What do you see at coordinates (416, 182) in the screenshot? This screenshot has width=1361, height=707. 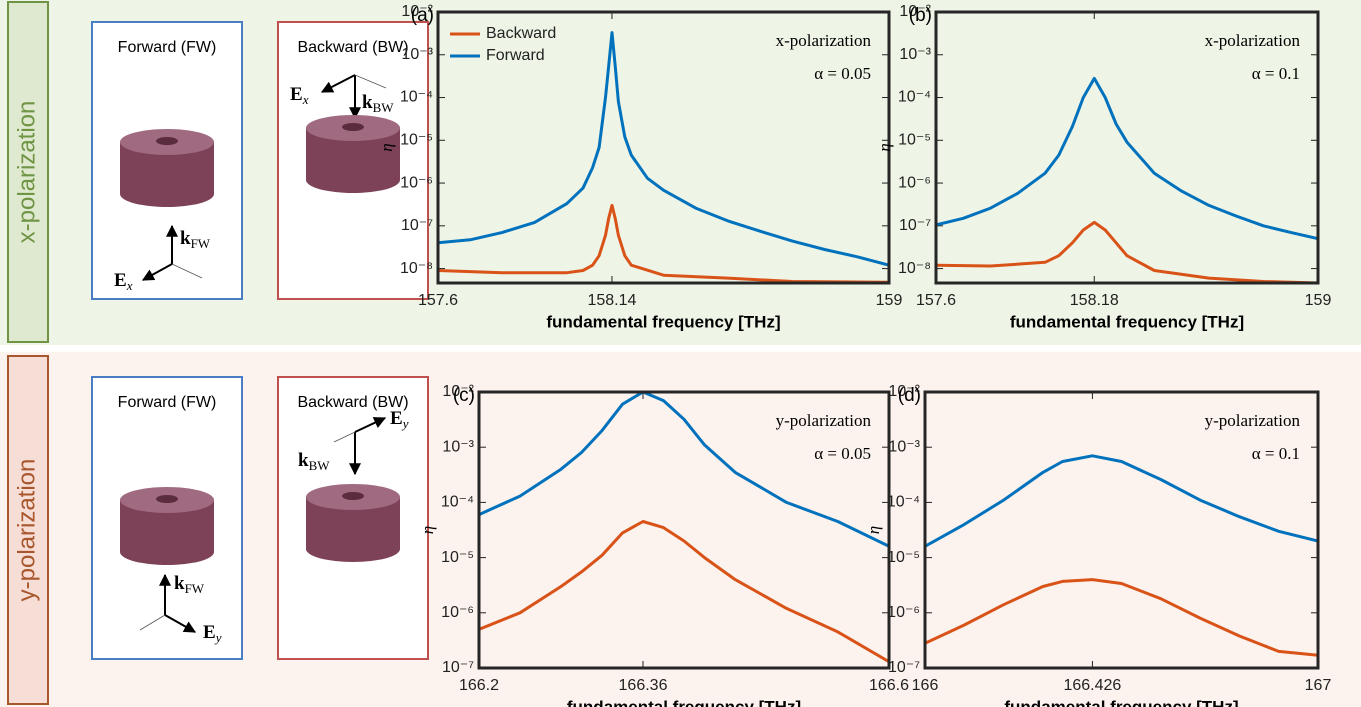 I see `y-tick-label: 10⁻⁶` at bounding box center [416, 182].